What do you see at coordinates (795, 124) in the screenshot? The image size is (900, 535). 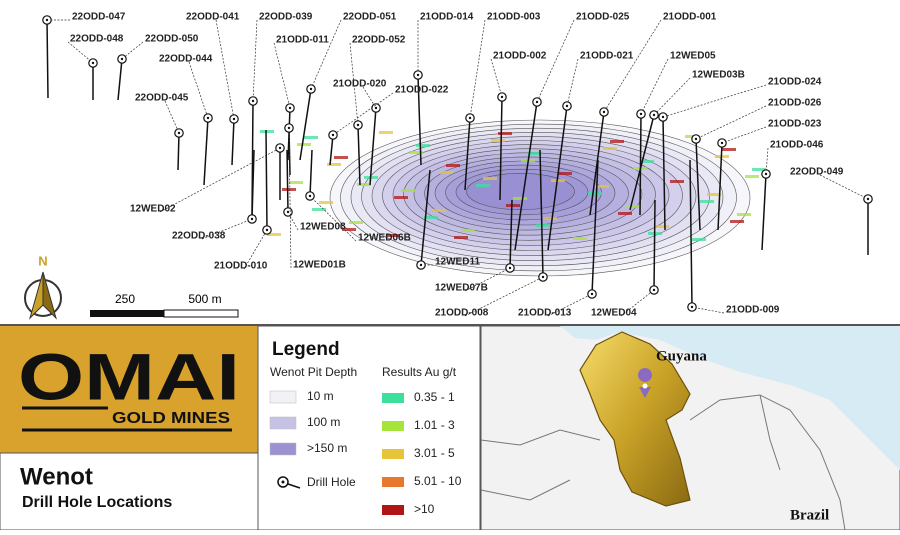 I see `drill-hole-label: 21ODD-023` at bounding box center [795, 124].